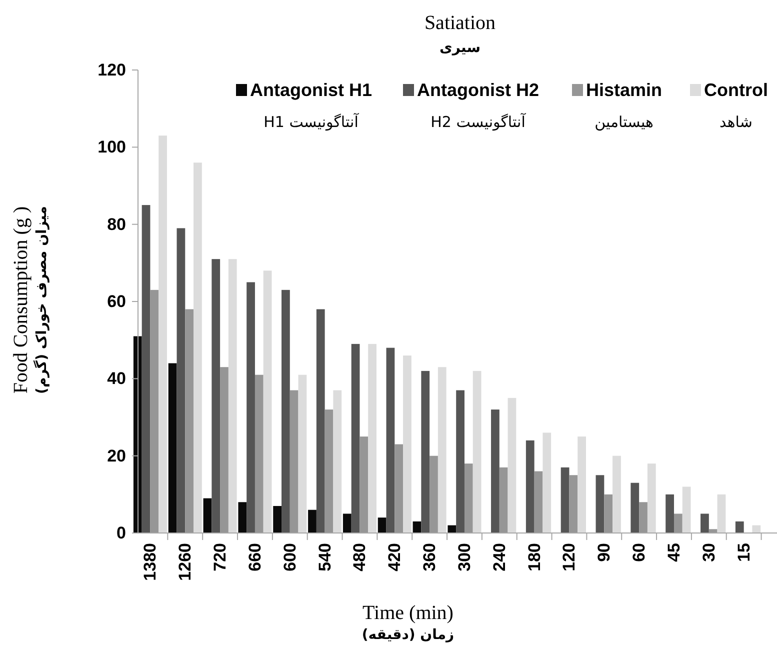 This screenshot has height=653, width=777. I want to click on text: زمان (دقیقه), so click(408, 635).